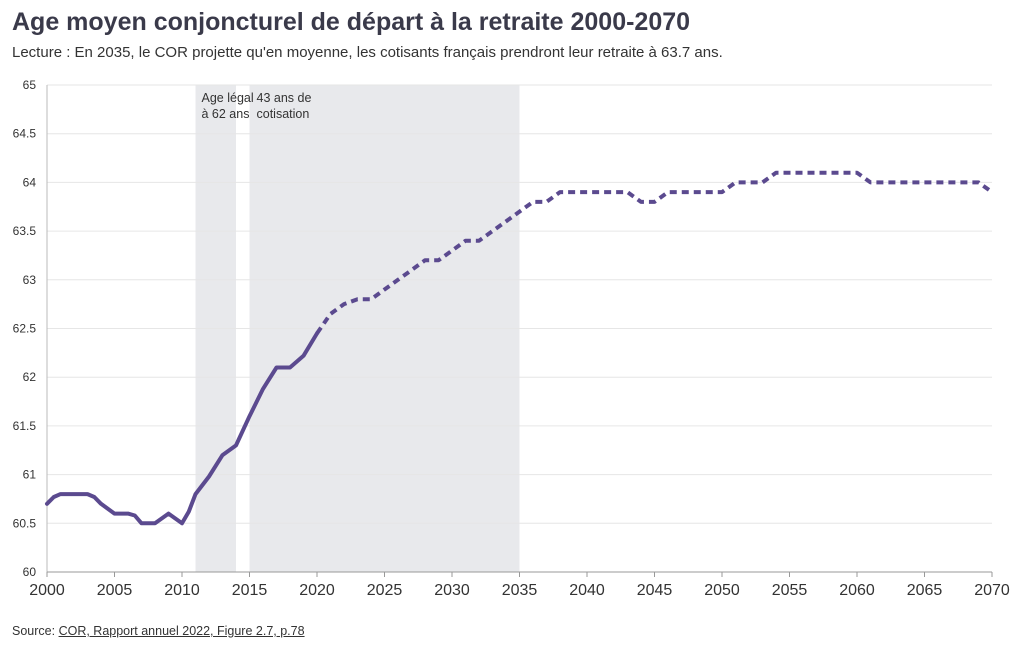 The image size is (1020, 650). Describe the element at coordinates (47, 590) in the screenshot. I see `x-tick-label: 2000` at that location.